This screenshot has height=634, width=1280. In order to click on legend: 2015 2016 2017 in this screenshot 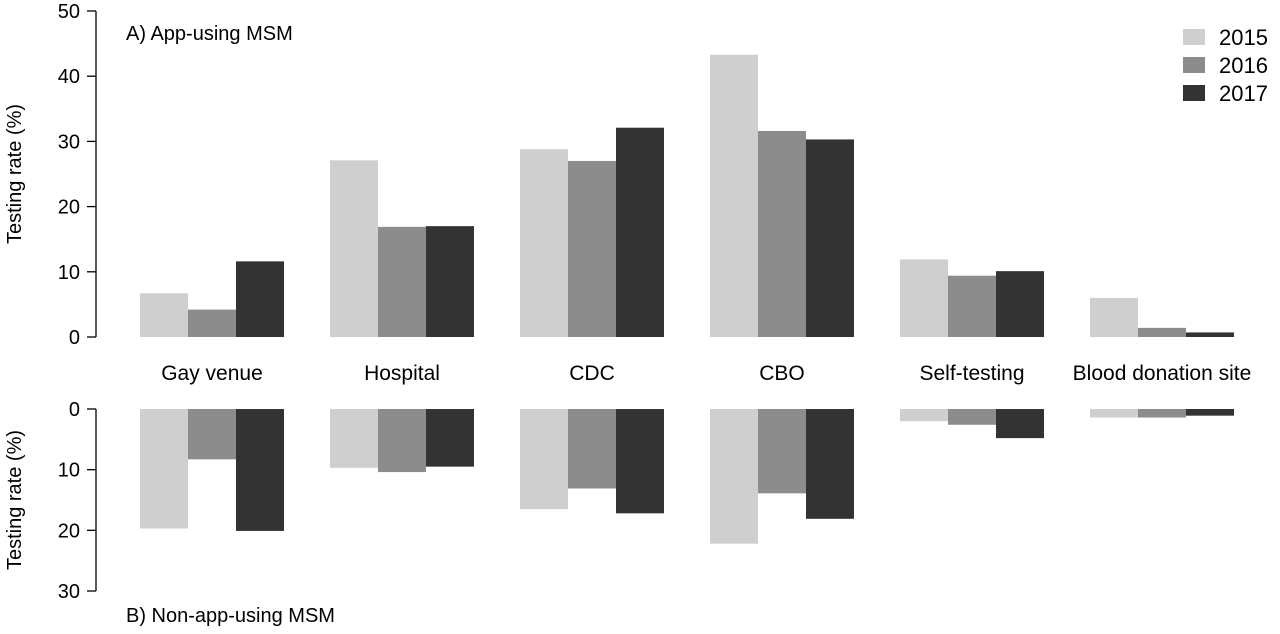, I will do `click(1225, 65)`.